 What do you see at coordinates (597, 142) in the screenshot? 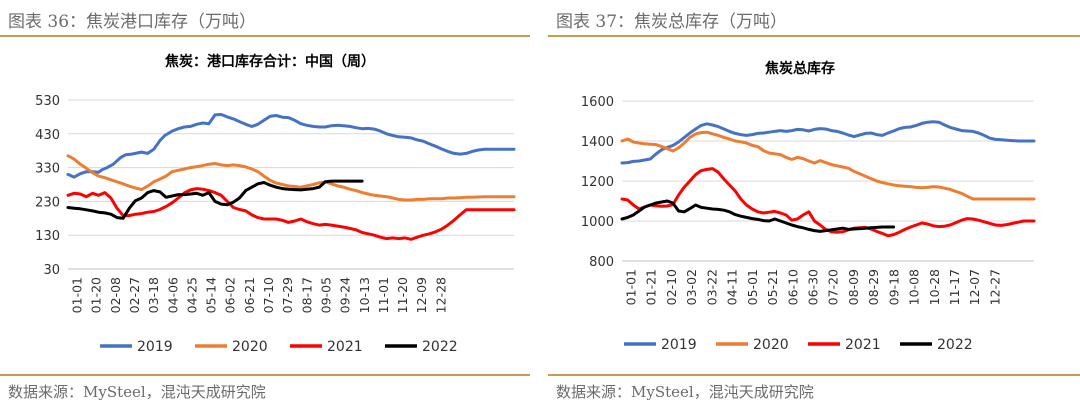
I see `y-tick-label: 1400` at bounding box center [597, 142].